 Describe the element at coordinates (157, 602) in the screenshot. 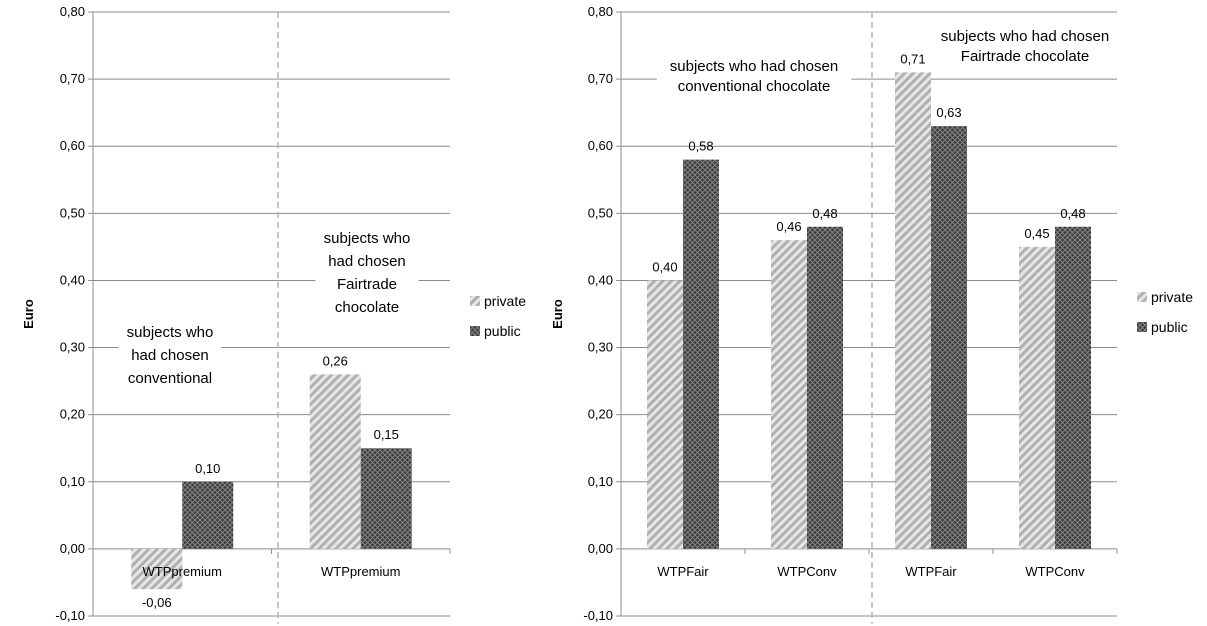

I see `data-label: -0,06` at that location.